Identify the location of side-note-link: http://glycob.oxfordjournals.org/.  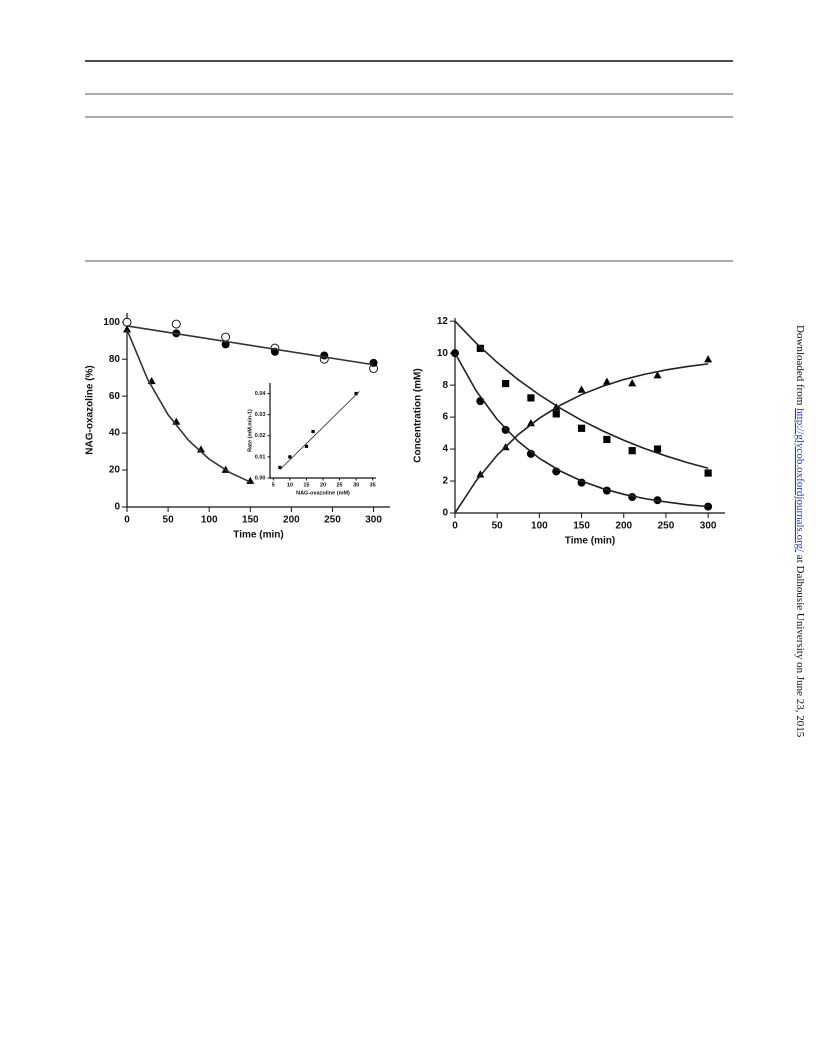
(800, 480).